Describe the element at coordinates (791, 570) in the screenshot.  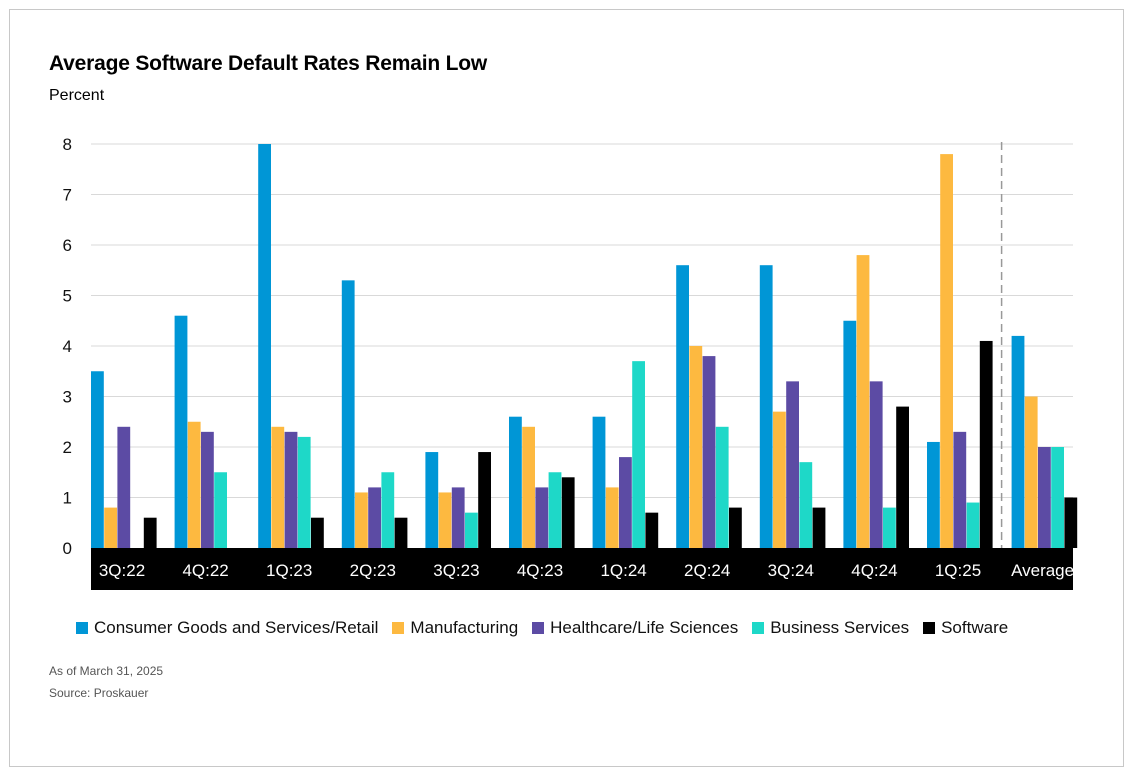
I see `x-tick-label: 3Q:24` at that location.